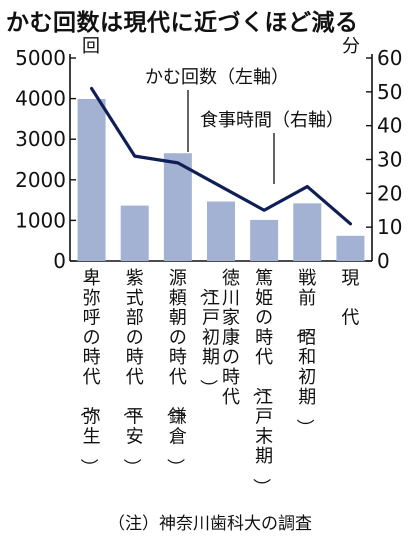 The image size is (420, 537). Describe the element at coordinates (132, 372) in the screenshot. I see `category-label: 紫式部の時代（平安）` at that location.